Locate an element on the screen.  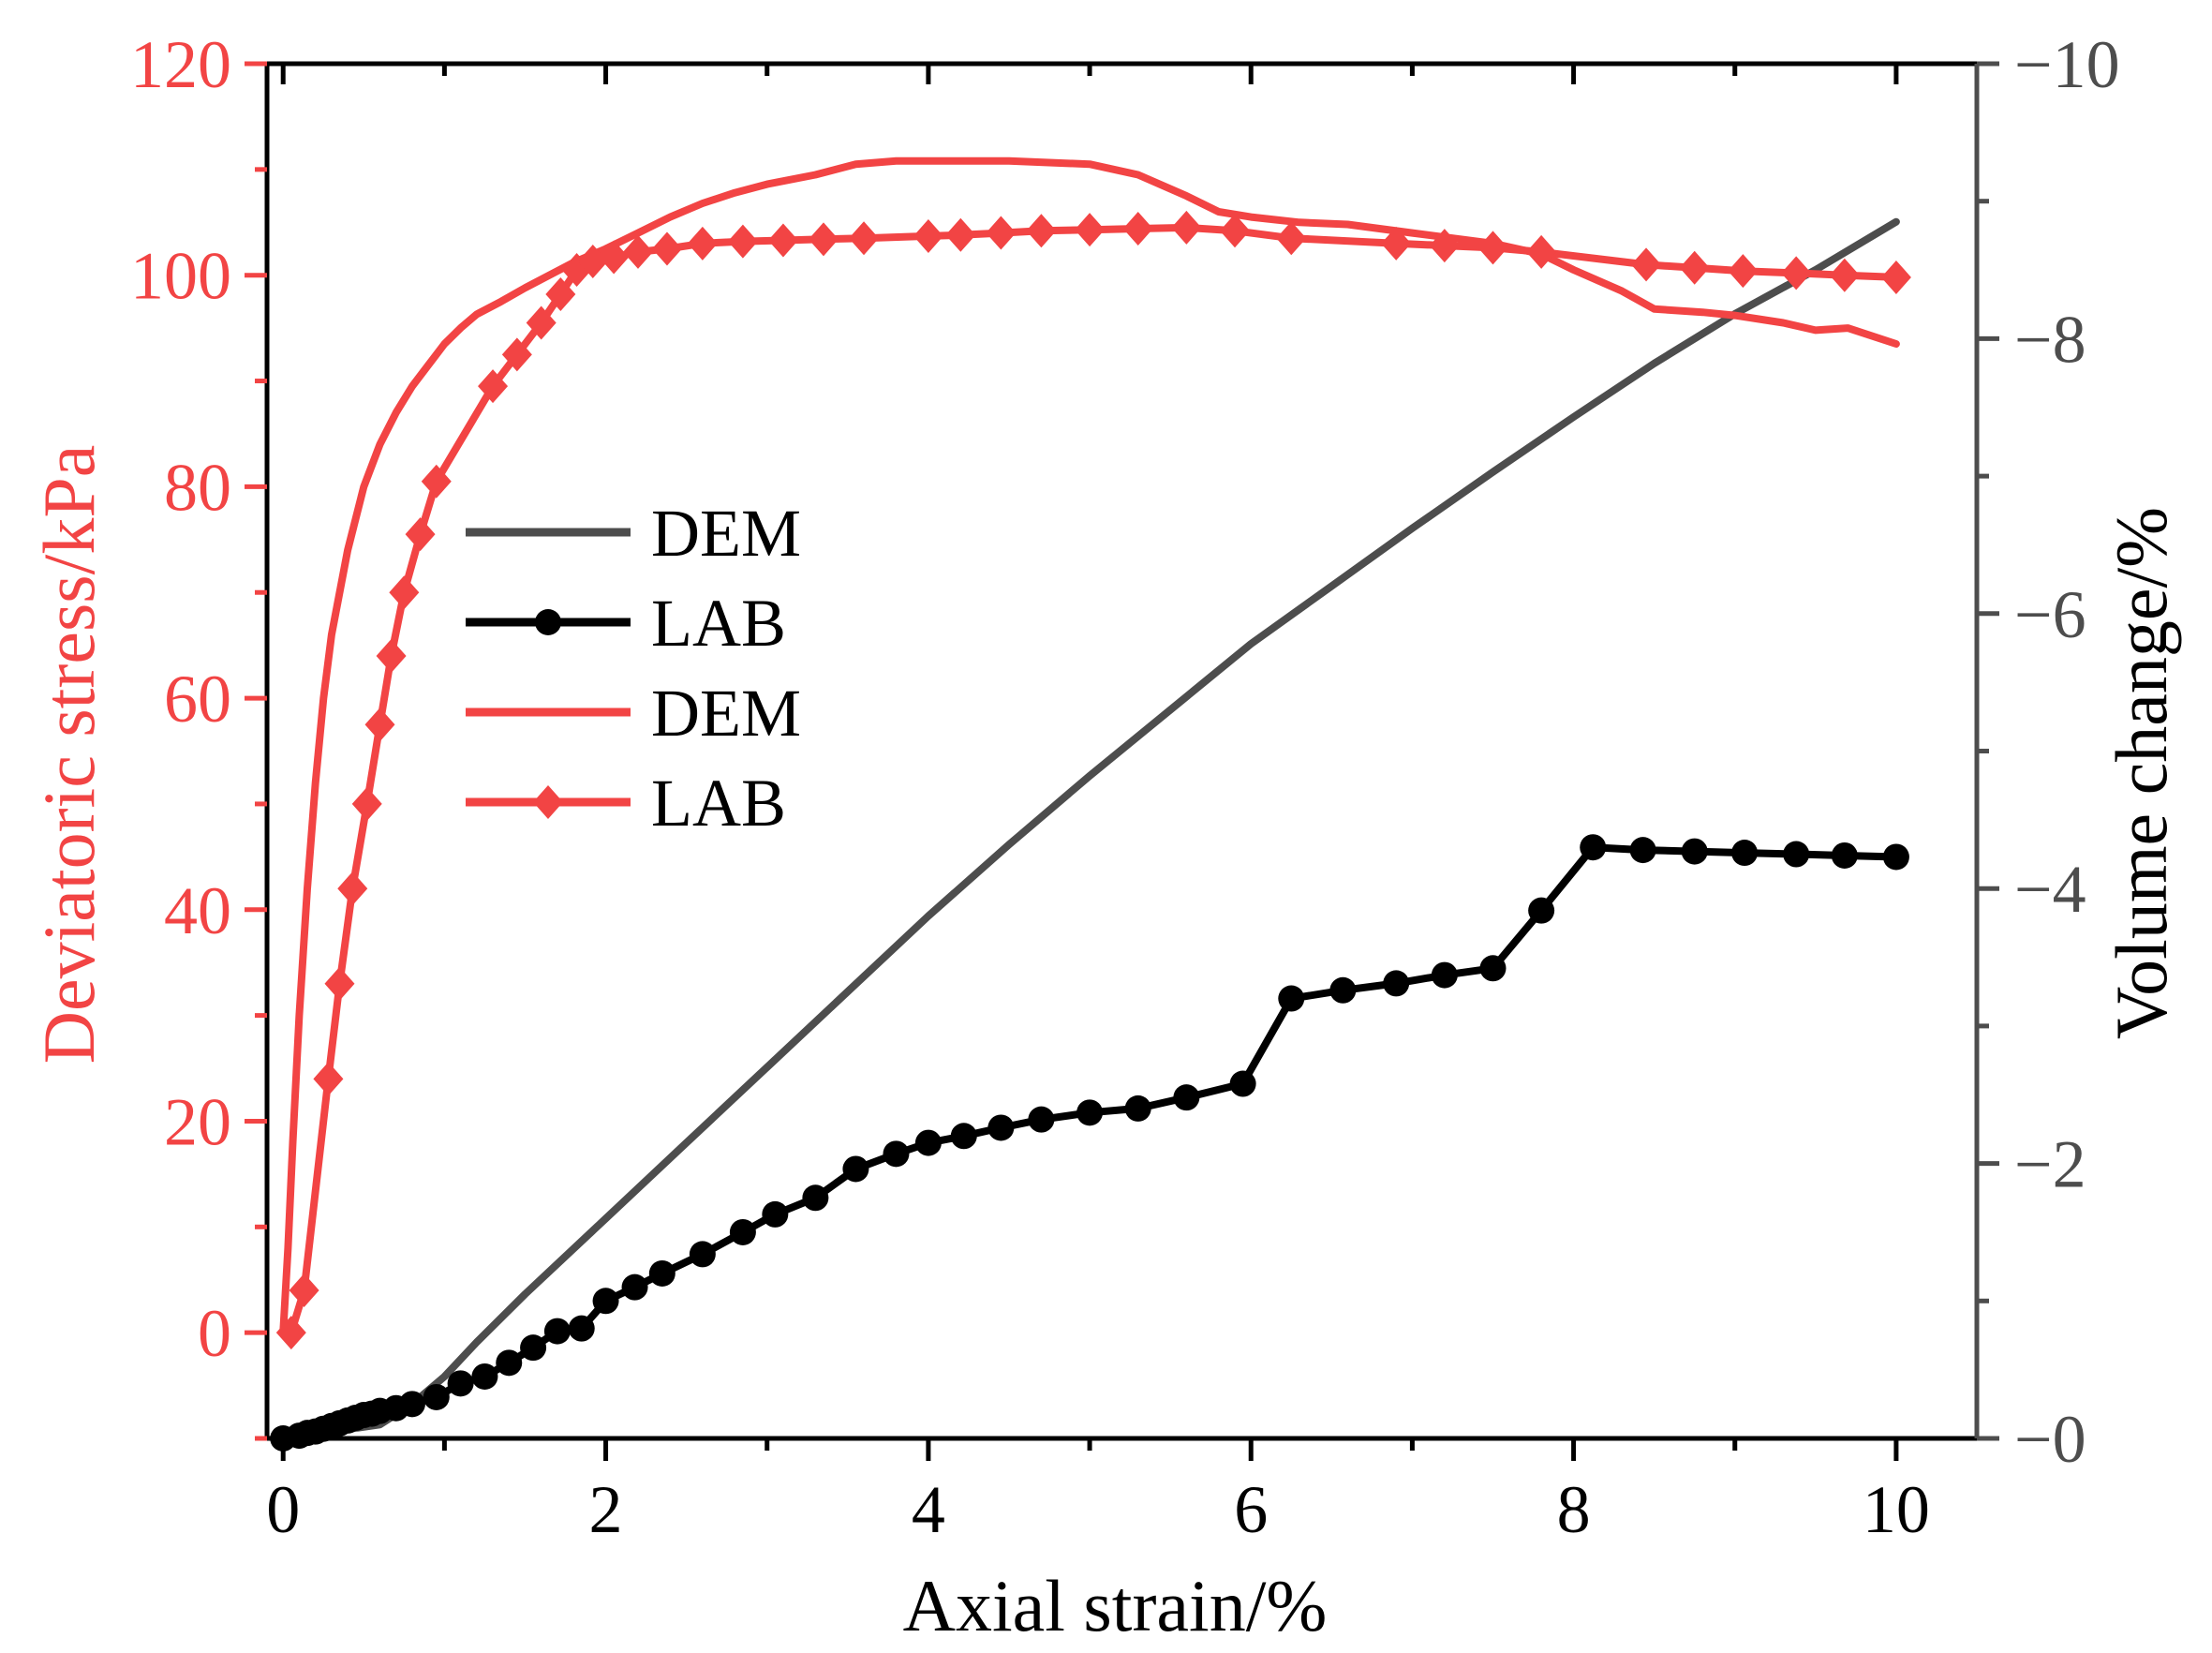
left-y-tick-label: 120 is located at coordinates (180, 64).